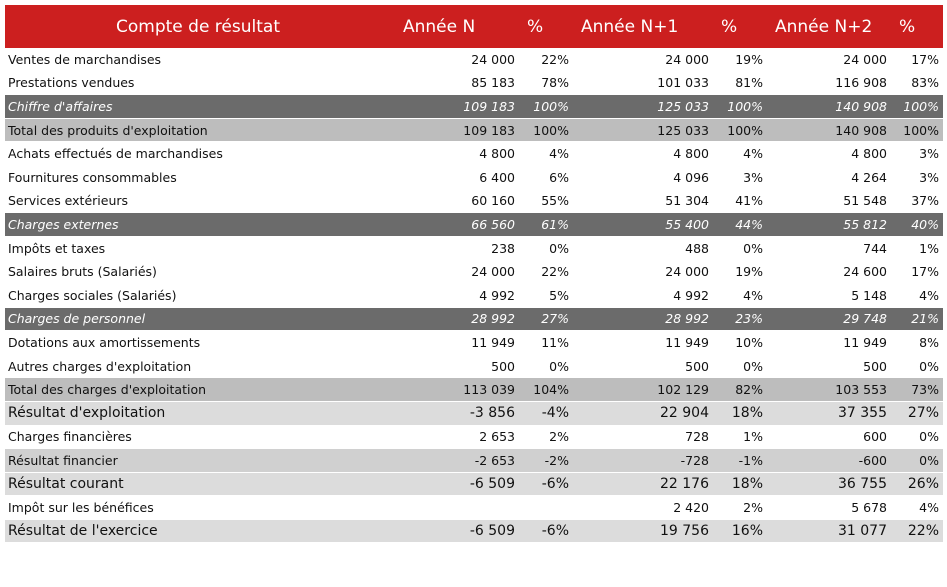 Image resolution: width=947 pixels, height=587 pixels. I want to click on pct-year-n: 5%, so click(546, 295).